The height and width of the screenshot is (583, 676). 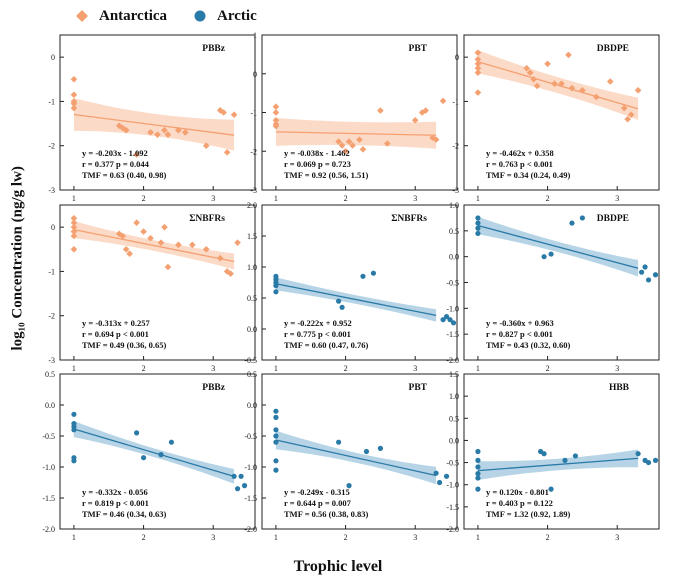 What do you see at coordinates (115, 153) in the screenshot?
I see `stats-annotation: y = -0.203x - 1.092` at bounding box center [115, 153].